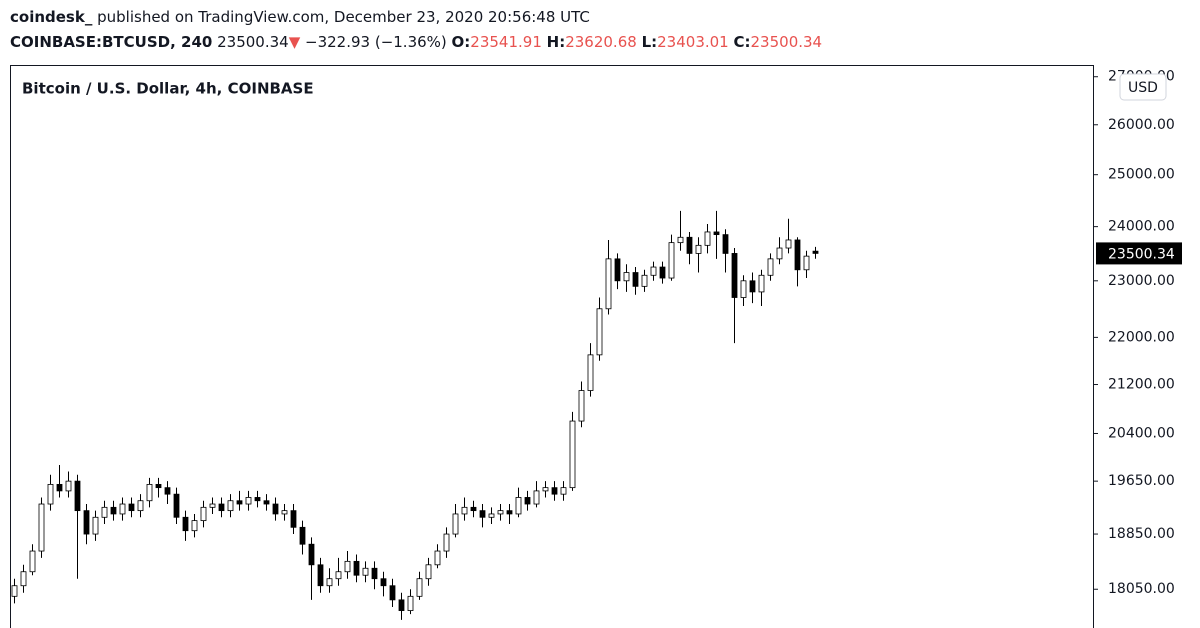  Describe the element at coordinates (556, 42) in the screenshot. I see `h-label: H:` at that location.